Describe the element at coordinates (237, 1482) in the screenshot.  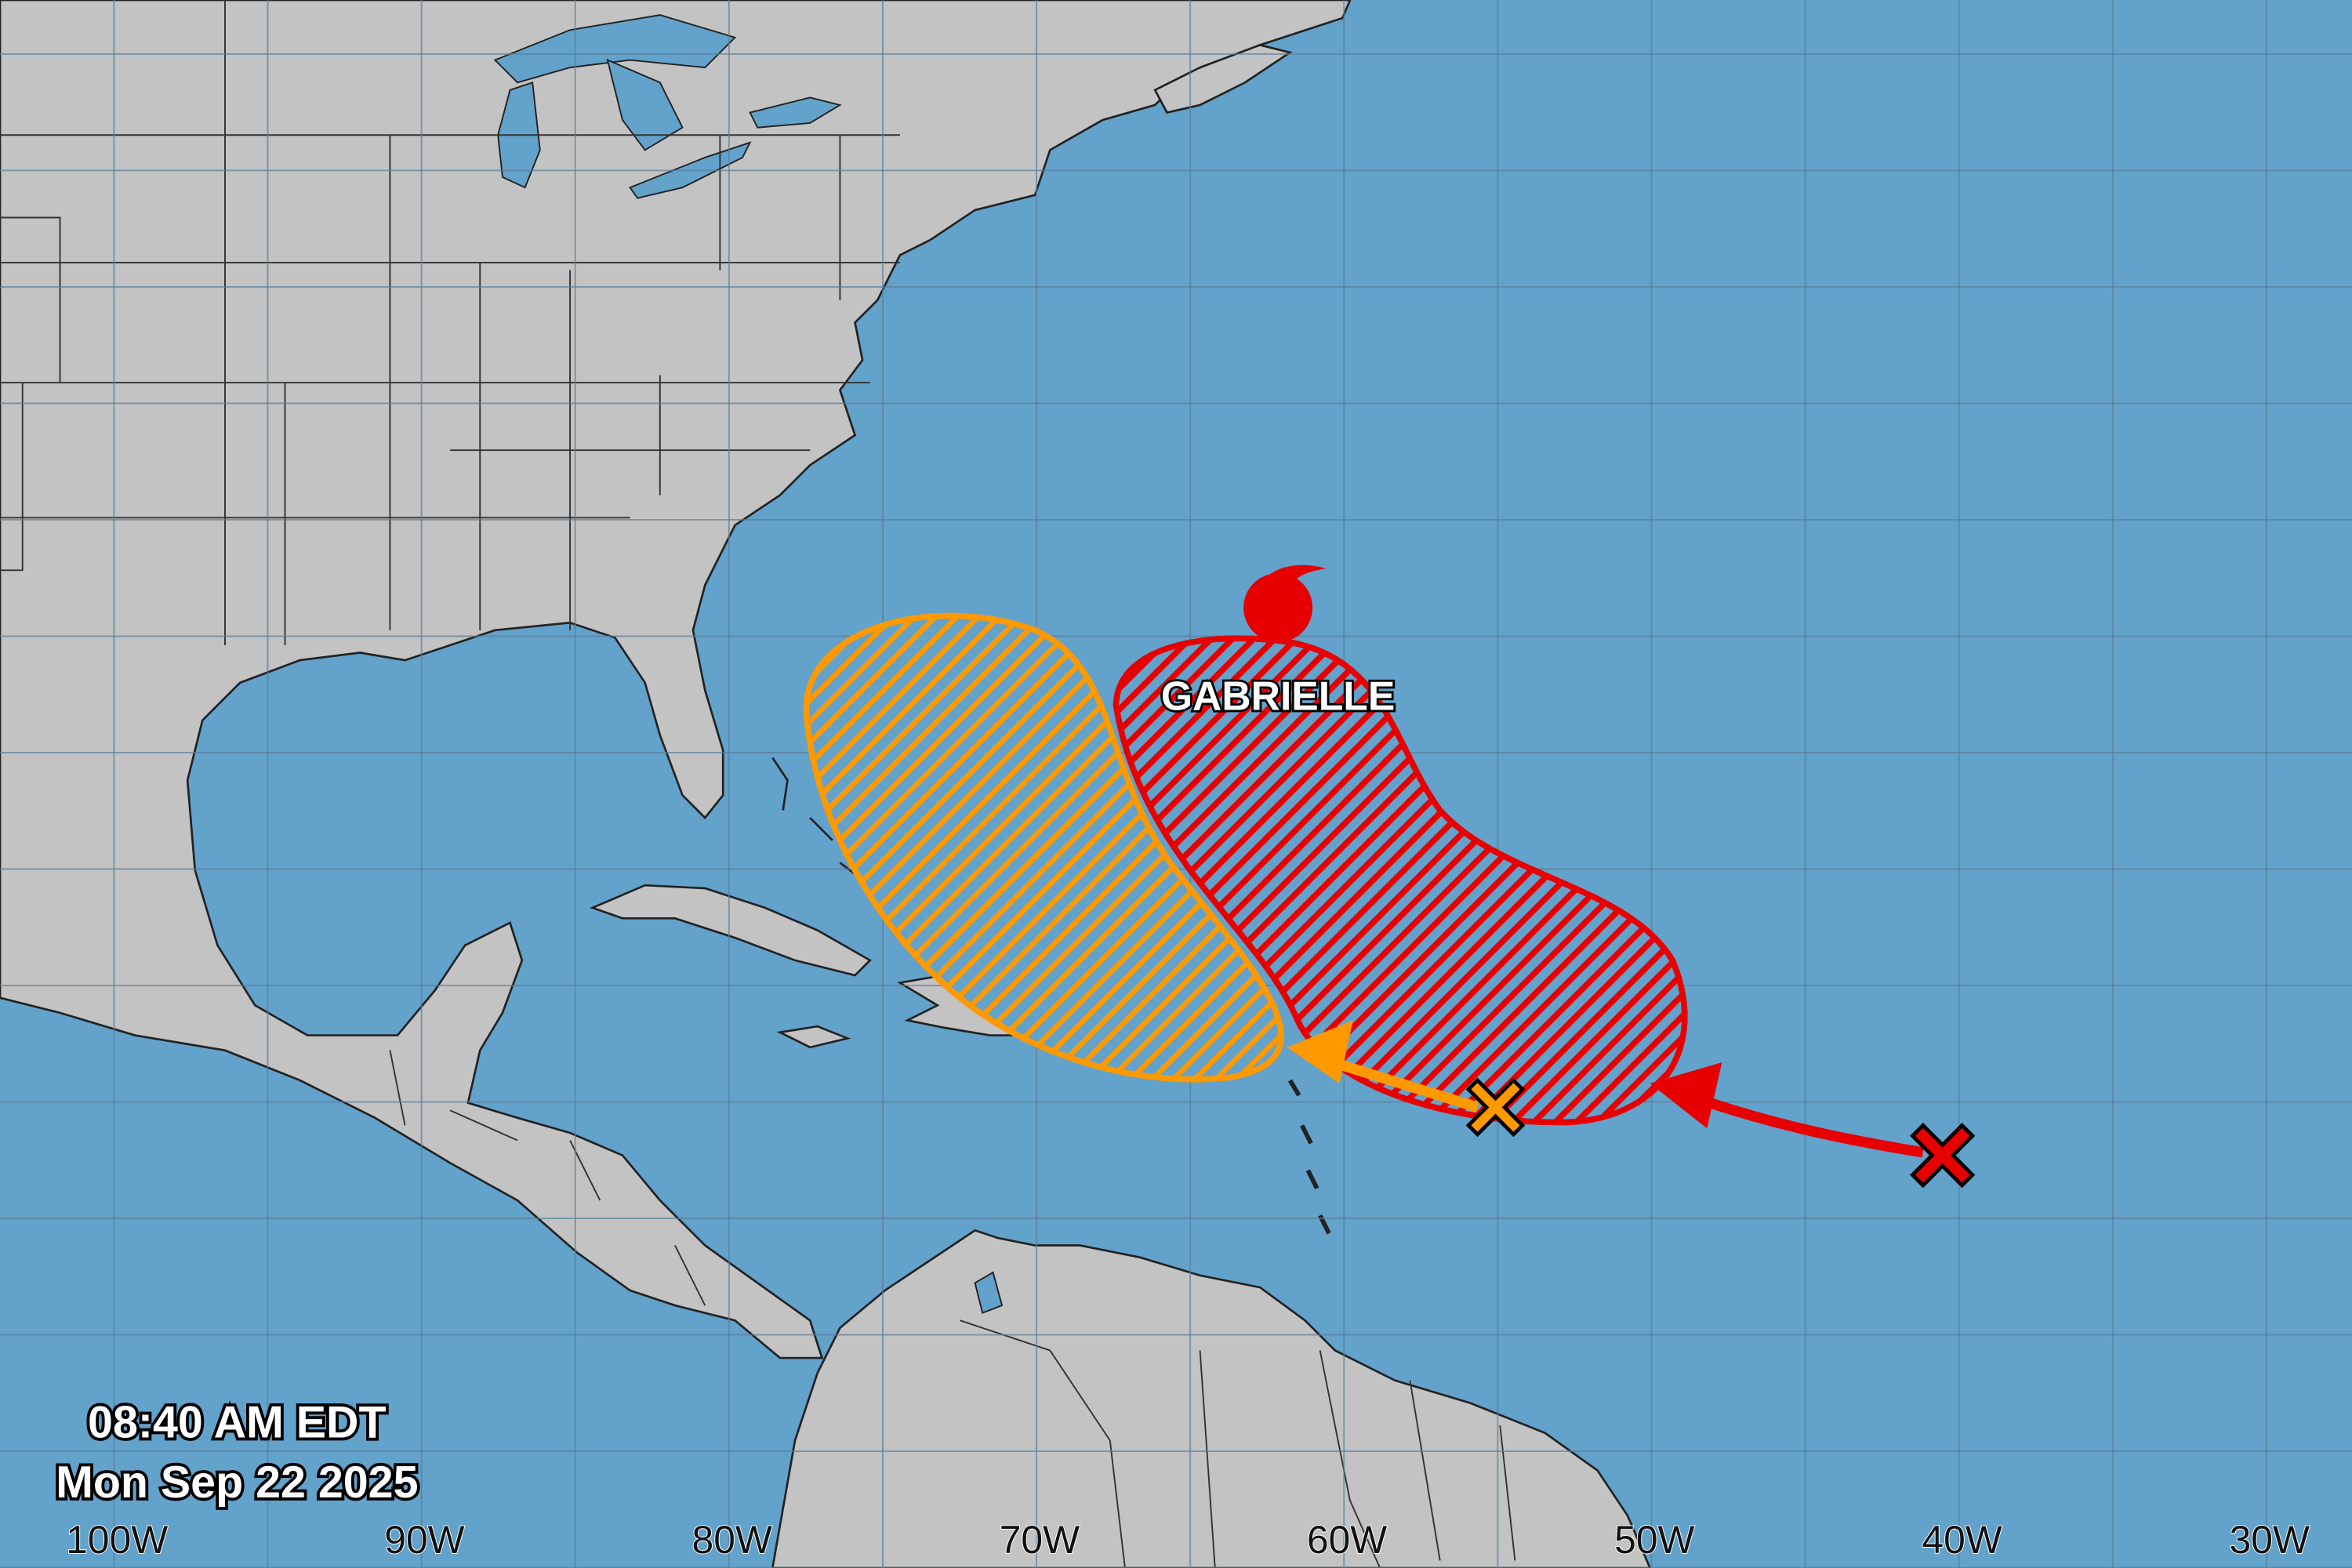
I see `timestamp-date: Mon Sep 22 2025` at that location.